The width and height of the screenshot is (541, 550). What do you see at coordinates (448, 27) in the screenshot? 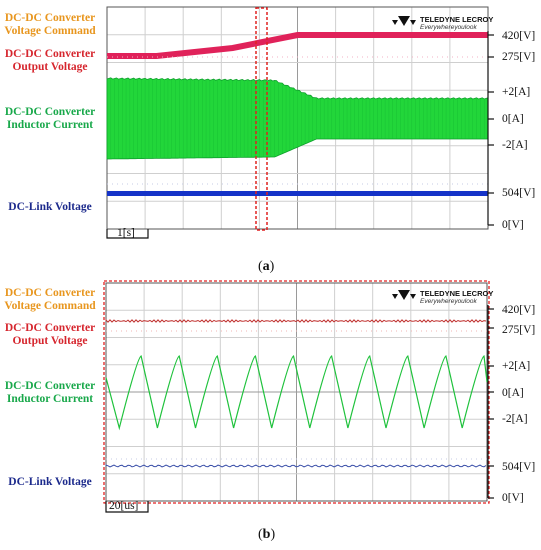
I see `panel-a-logo-tagline: Everywhereyoulook` at bounding box center [448, 27].